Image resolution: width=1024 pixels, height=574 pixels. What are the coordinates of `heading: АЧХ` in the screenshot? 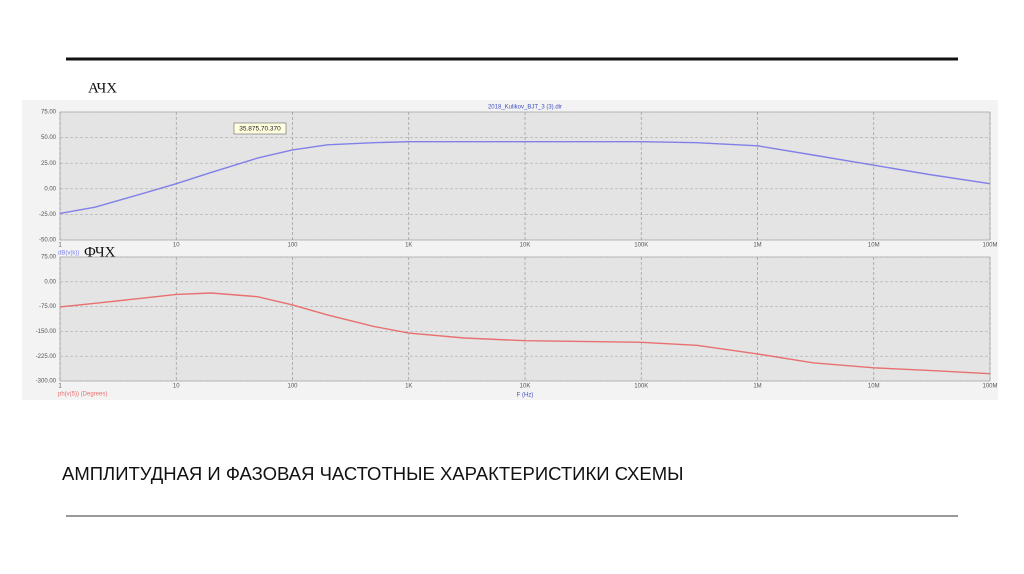 It's located at (102, 88).